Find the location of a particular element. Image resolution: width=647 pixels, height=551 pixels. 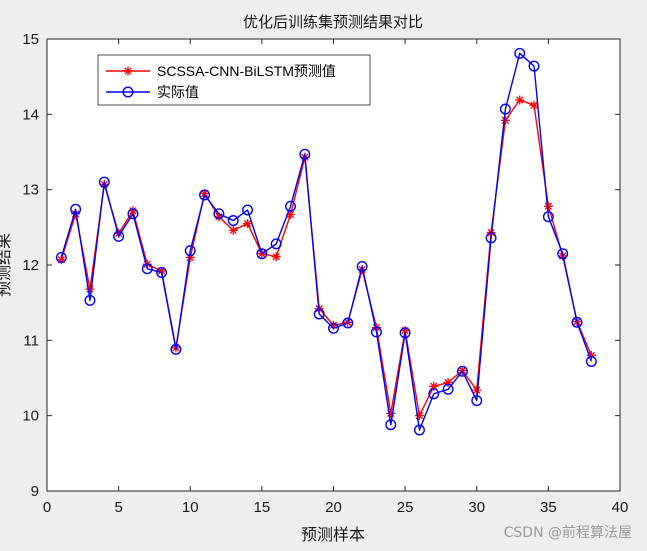

legend-circle-marker is located at coordinates (128, 92).